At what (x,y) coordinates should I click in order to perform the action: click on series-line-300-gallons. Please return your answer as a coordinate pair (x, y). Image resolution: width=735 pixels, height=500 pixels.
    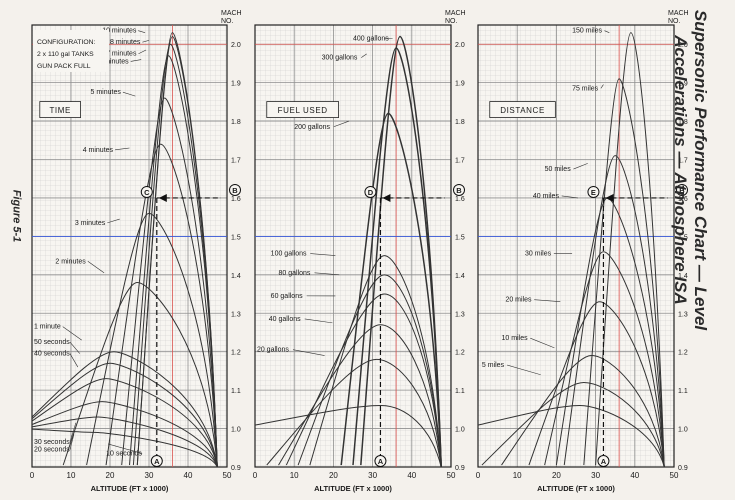
    Looking at the image, I should click on (397, 257).